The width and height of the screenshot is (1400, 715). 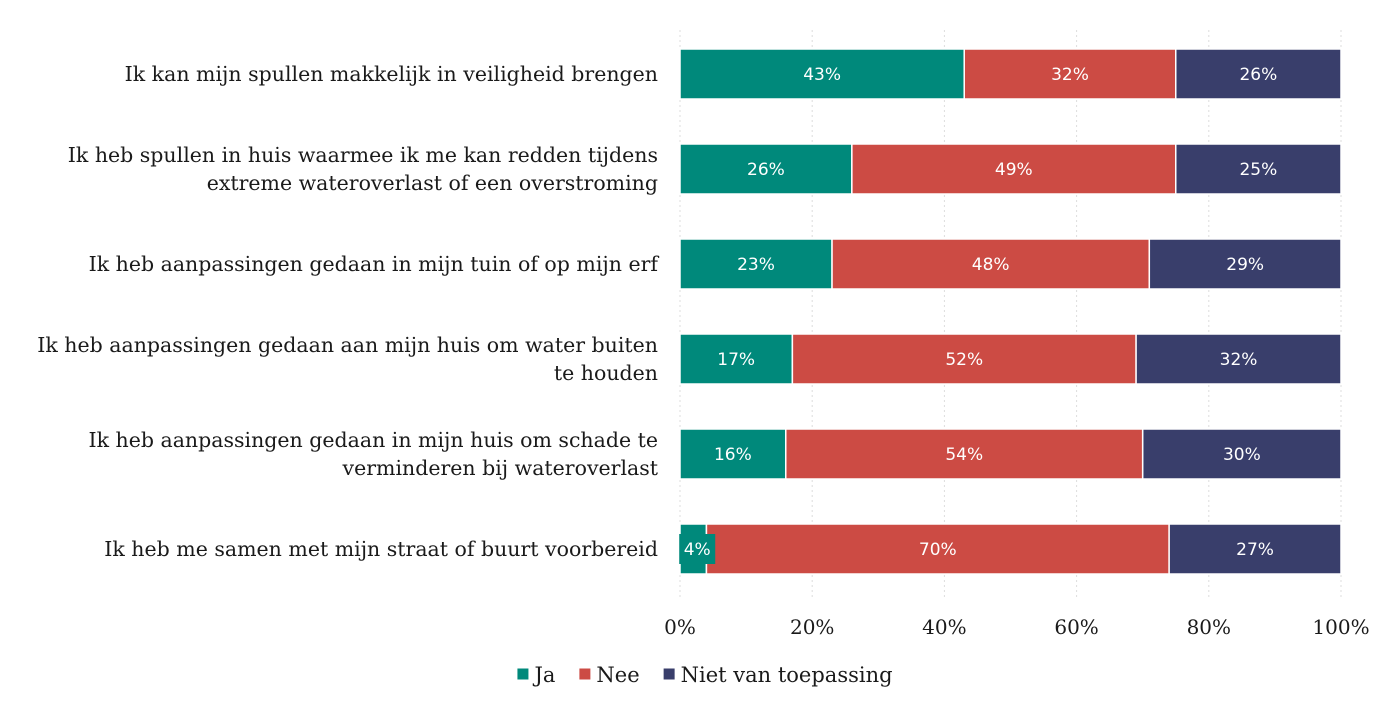 What do you see at coordinates (617, 675) in the screenshot?
I see `legend-label: Nee` at bounding box center [617, 675].